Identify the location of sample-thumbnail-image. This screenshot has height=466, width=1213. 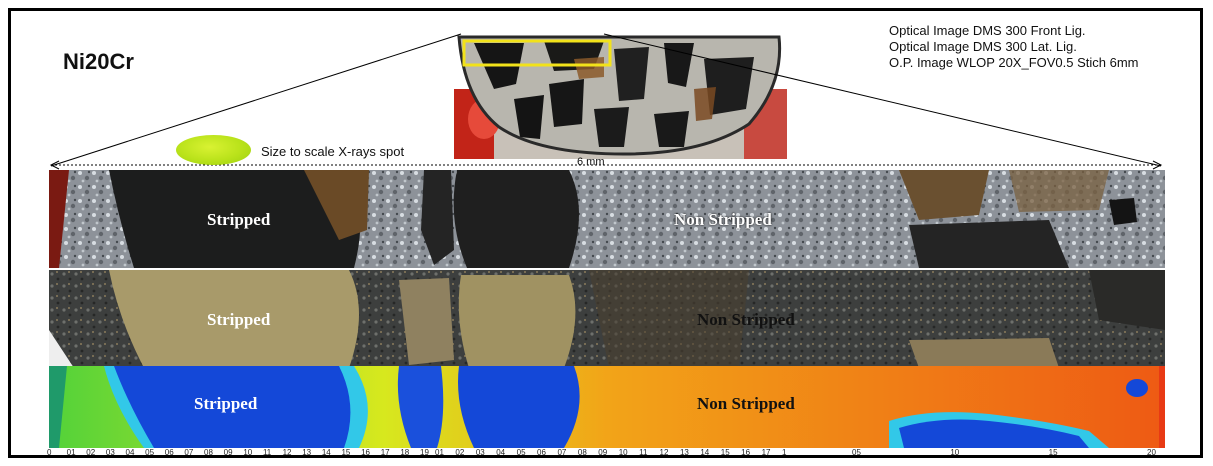
(620, 94).